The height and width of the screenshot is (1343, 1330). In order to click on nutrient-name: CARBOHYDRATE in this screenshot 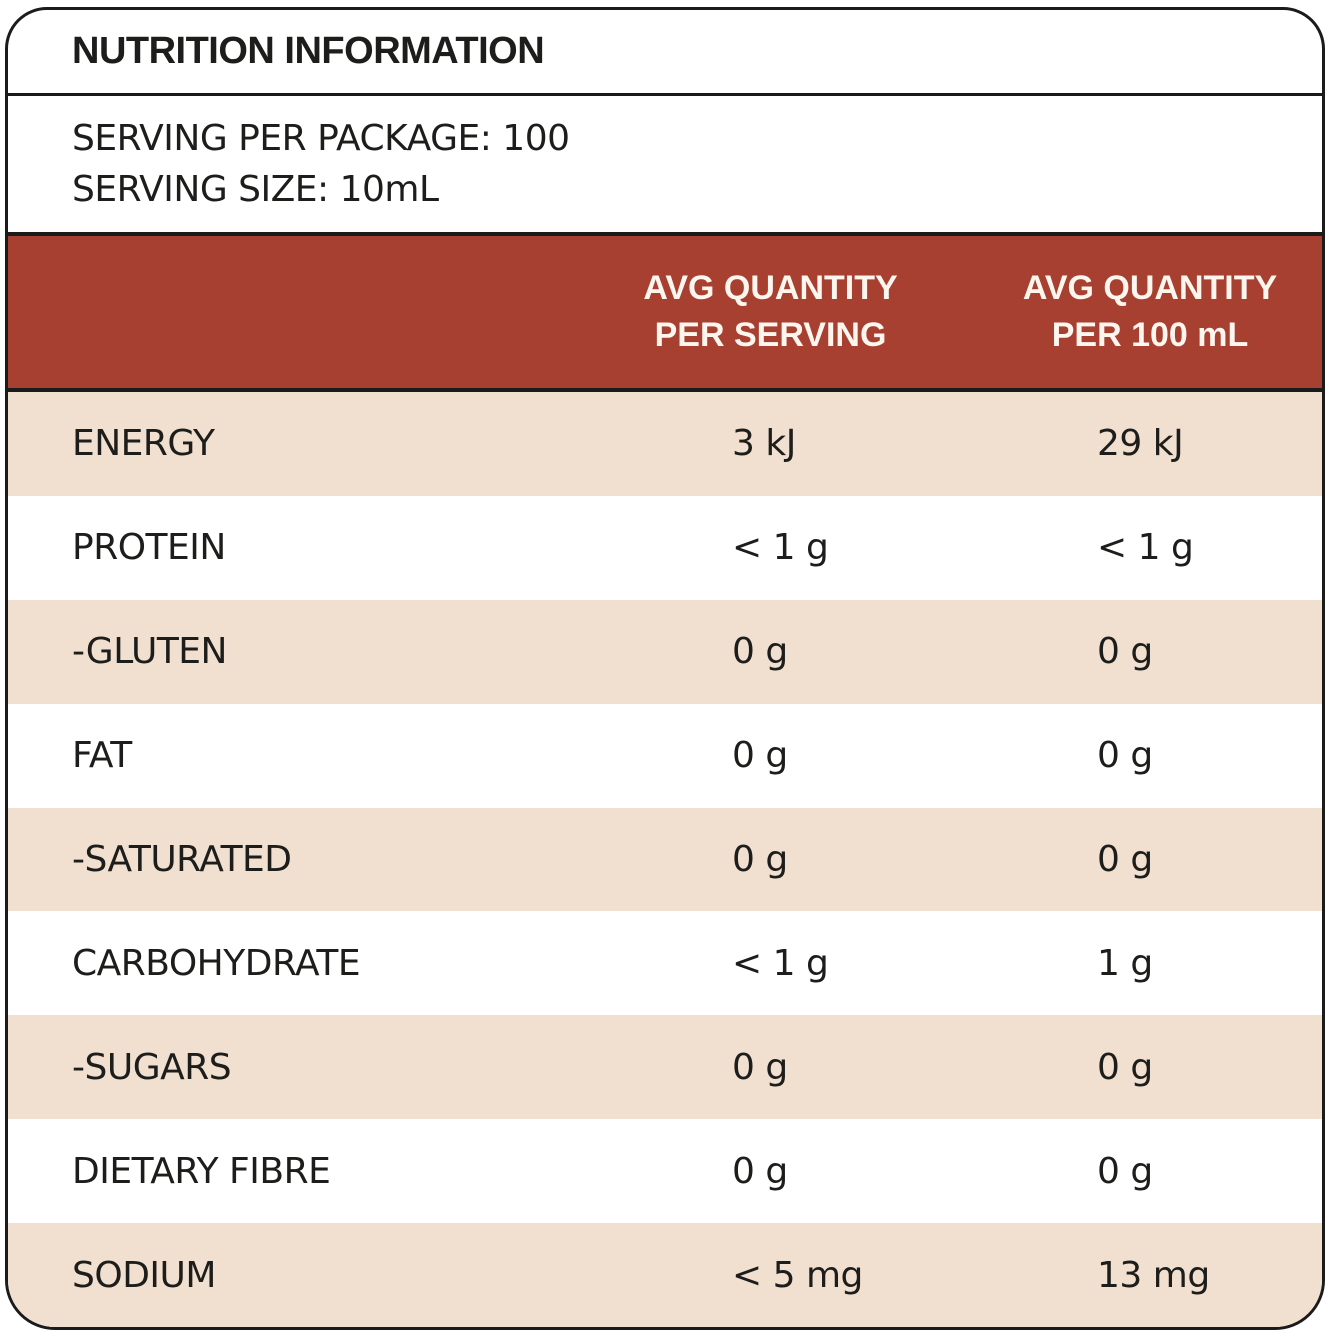, I will do `click(216, 963)`.